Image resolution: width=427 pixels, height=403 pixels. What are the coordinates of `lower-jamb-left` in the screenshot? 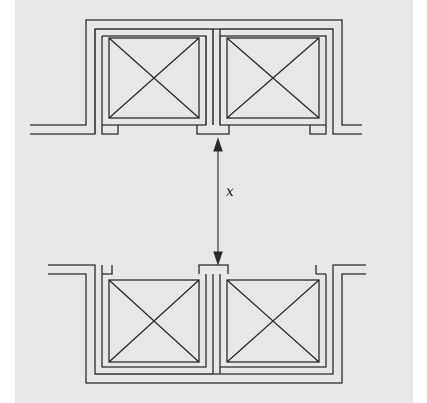 It's located at (107, 270).